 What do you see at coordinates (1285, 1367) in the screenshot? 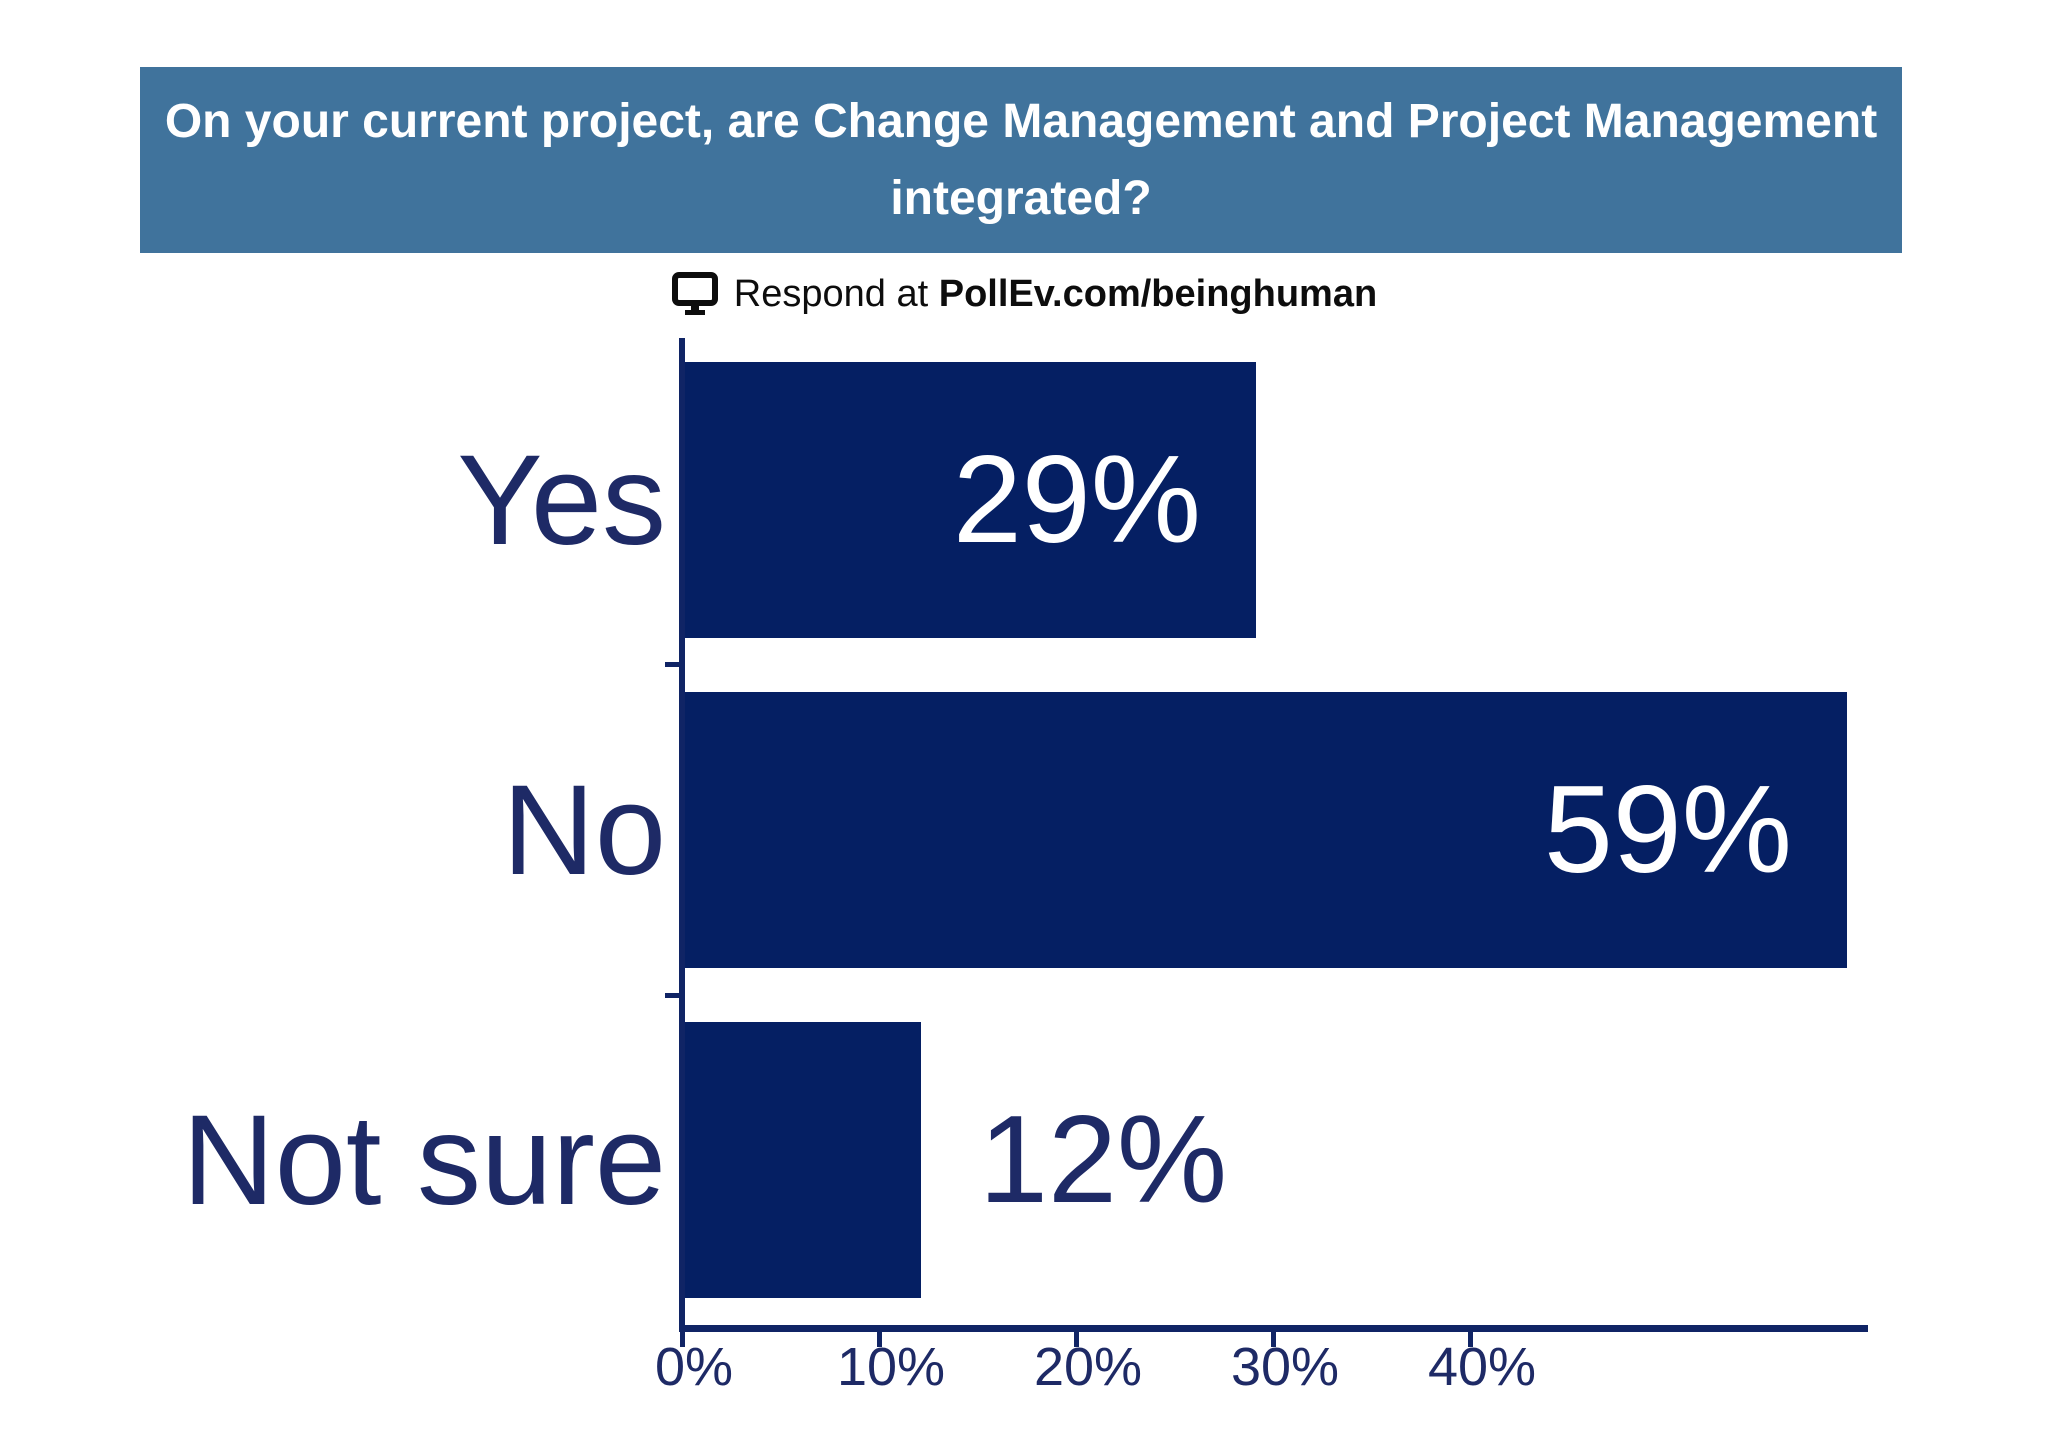
I see `x-axis-tick-label: 30%` at bounding box center [1285, 1367].